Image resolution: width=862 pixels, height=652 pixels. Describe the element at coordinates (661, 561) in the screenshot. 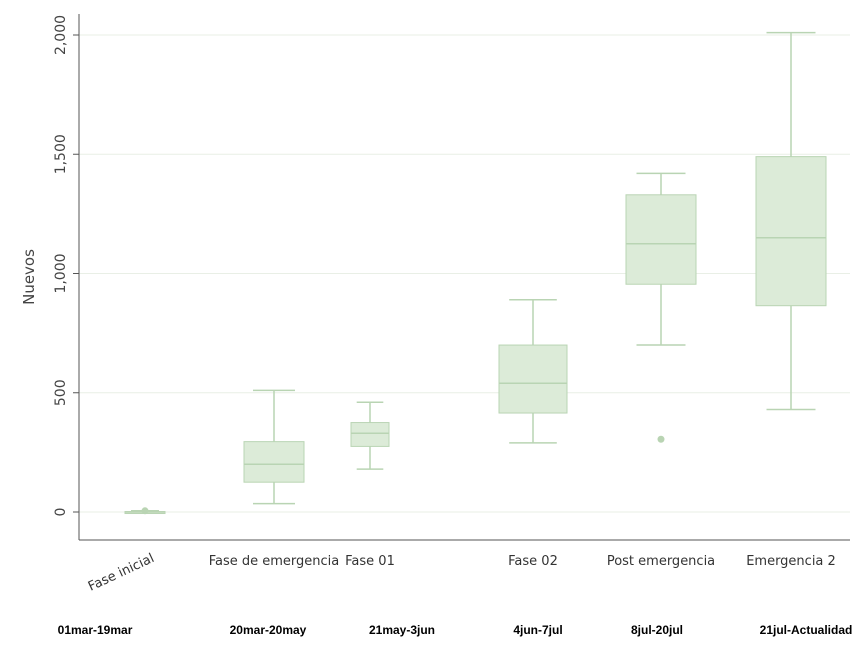

I see `x-tick-label: Post emergencia` at that location.